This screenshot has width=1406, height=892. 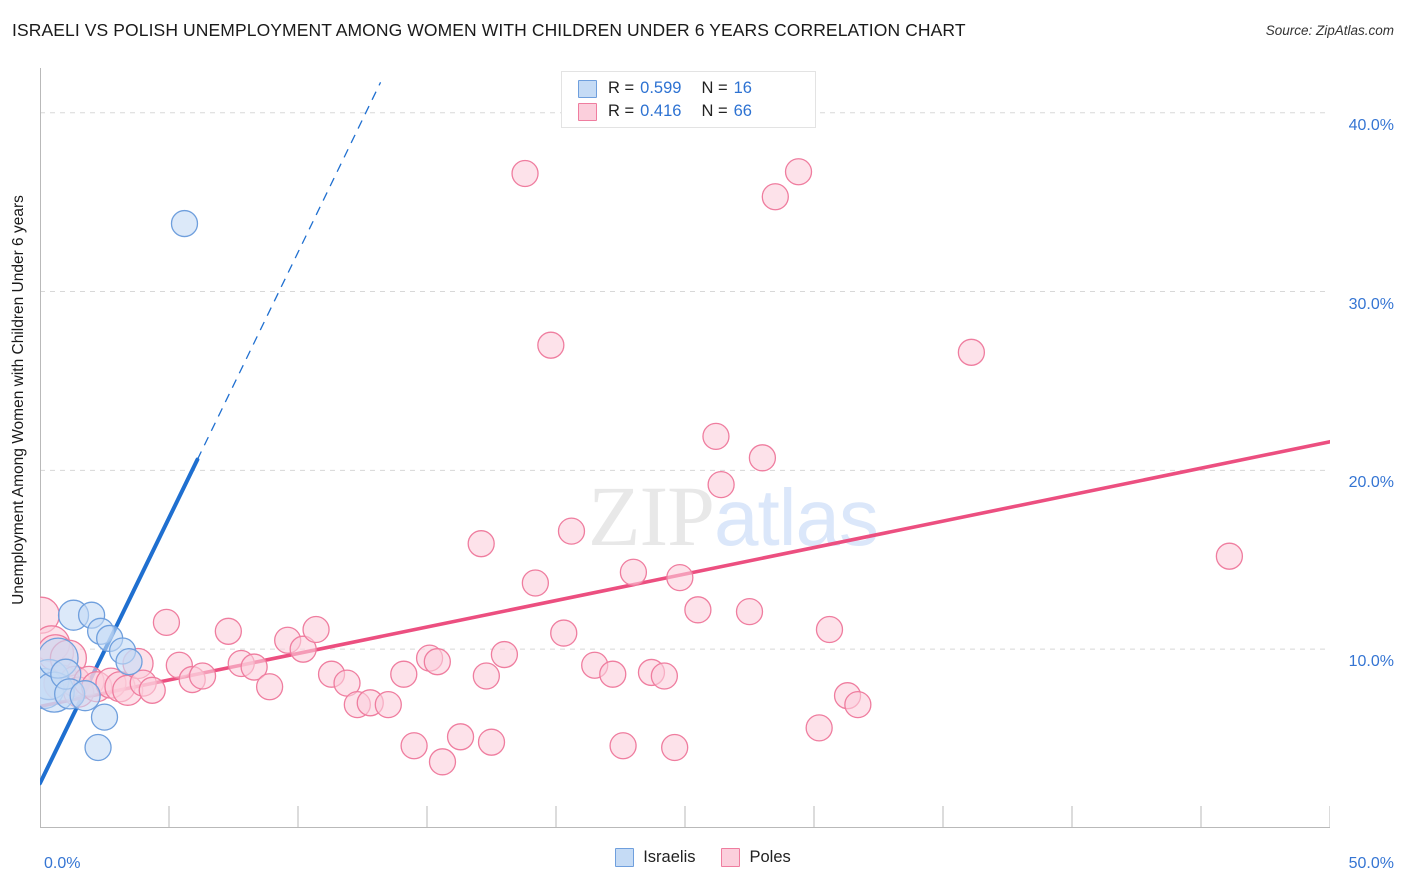 I want to click on series-points-israelis, so click(x=119, y=485).